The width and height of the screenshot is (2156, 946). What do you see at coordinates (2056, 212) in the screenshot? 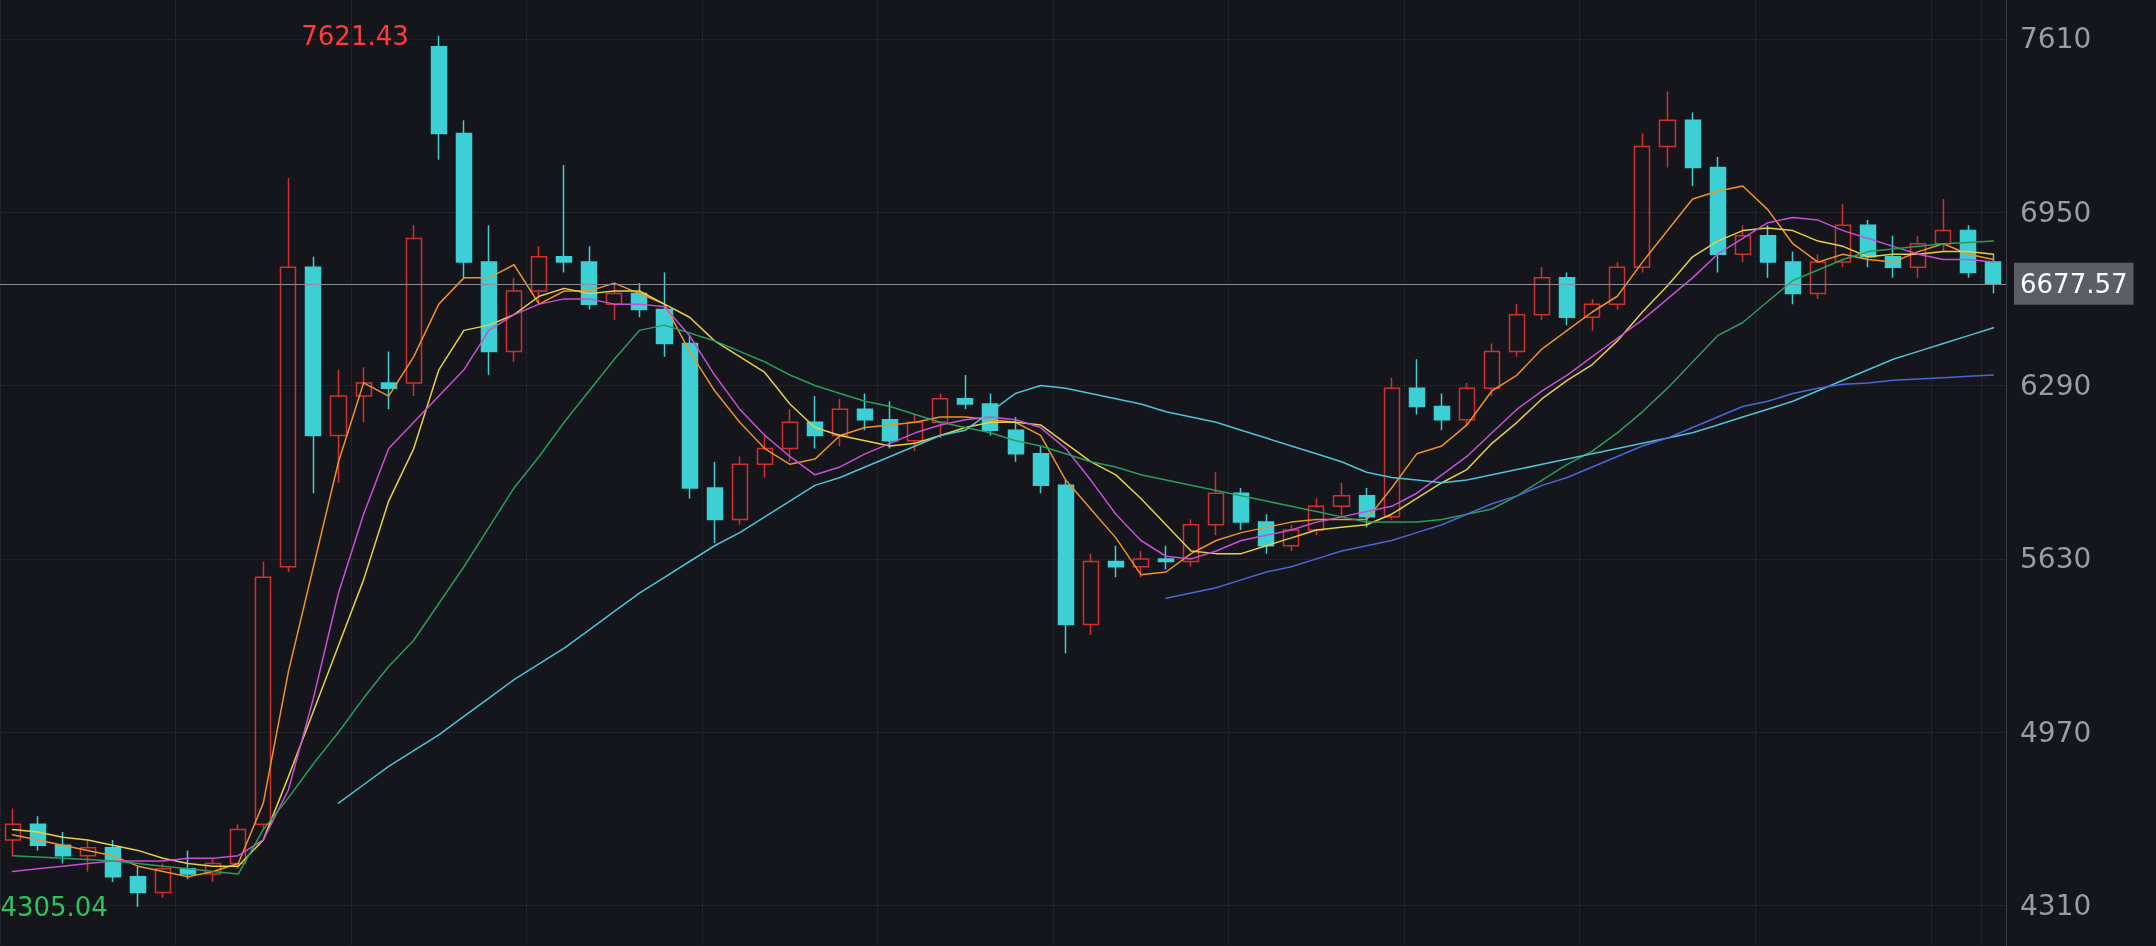
I see `y-tick-label: 6950` at bounding box center [2056, 212].